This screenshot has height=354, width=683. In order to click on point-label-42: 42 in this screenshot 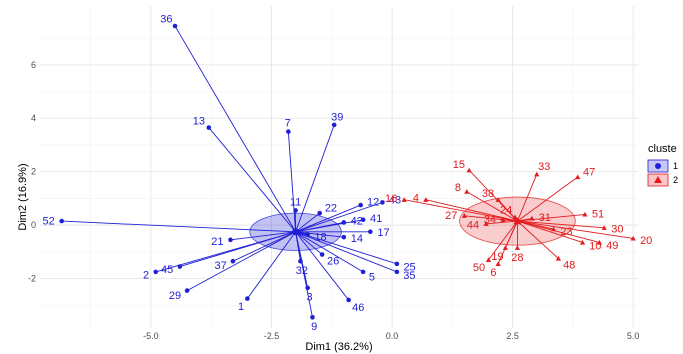, I will do `click(357, 222)`.